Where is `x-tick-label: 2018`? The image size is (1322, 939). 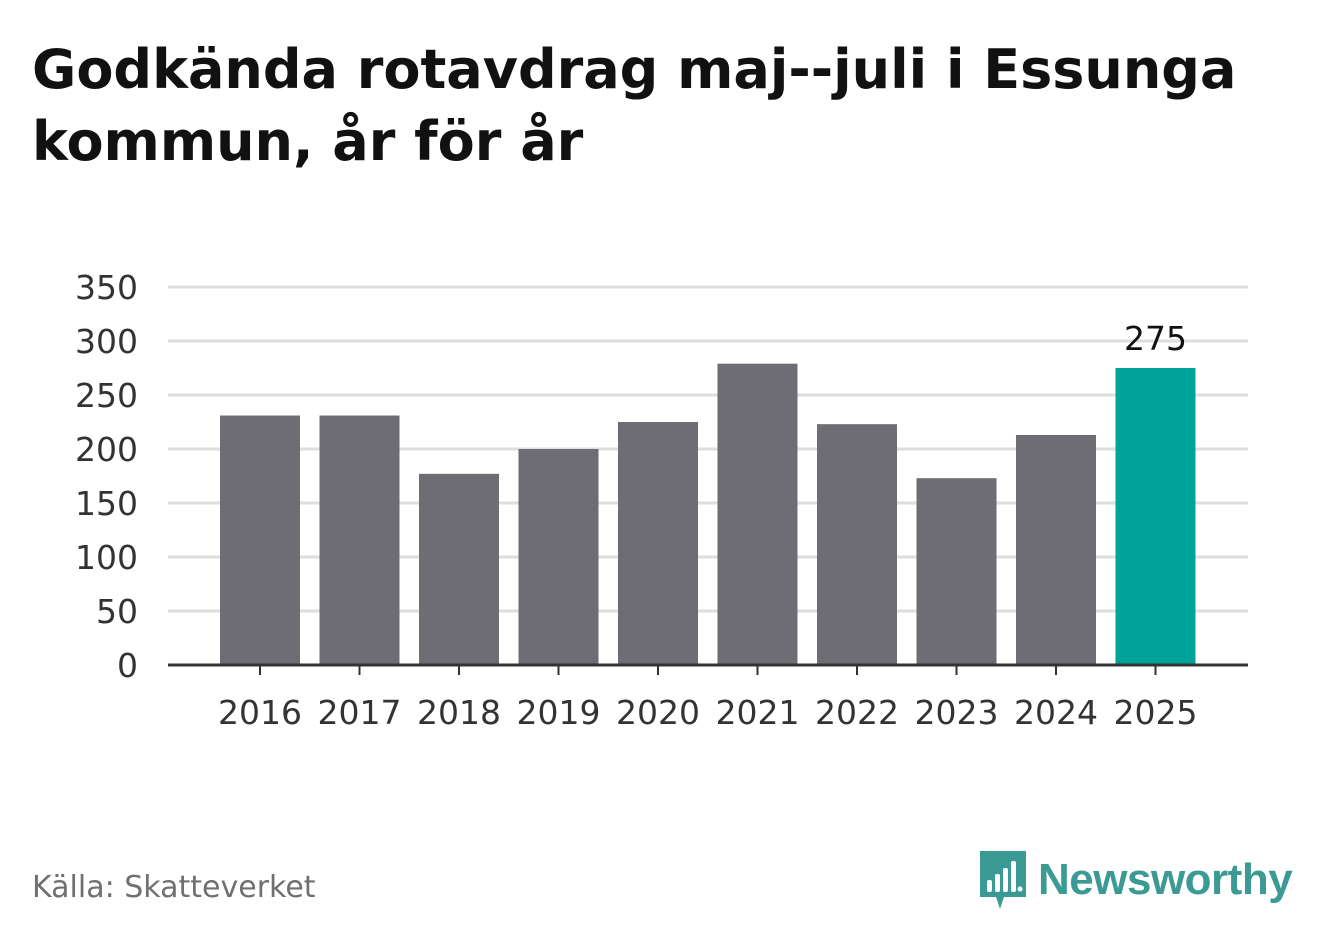
x-tick-label: 2018 is located at coordinates (459, 712).